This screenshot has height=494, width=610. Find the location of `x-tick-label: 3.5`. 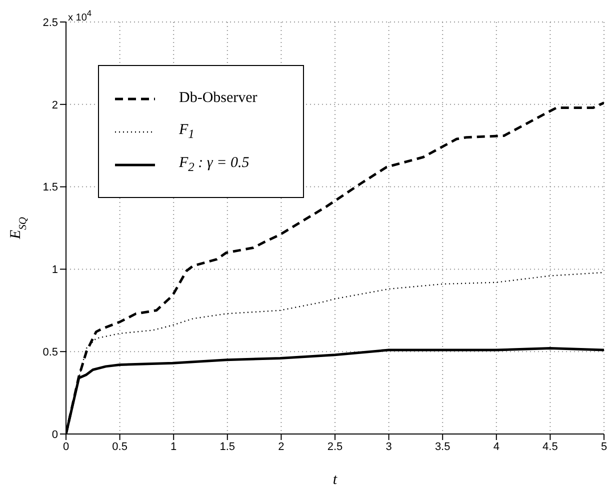

x-tick-label: 3.5 is located at coordinates (442, 446).